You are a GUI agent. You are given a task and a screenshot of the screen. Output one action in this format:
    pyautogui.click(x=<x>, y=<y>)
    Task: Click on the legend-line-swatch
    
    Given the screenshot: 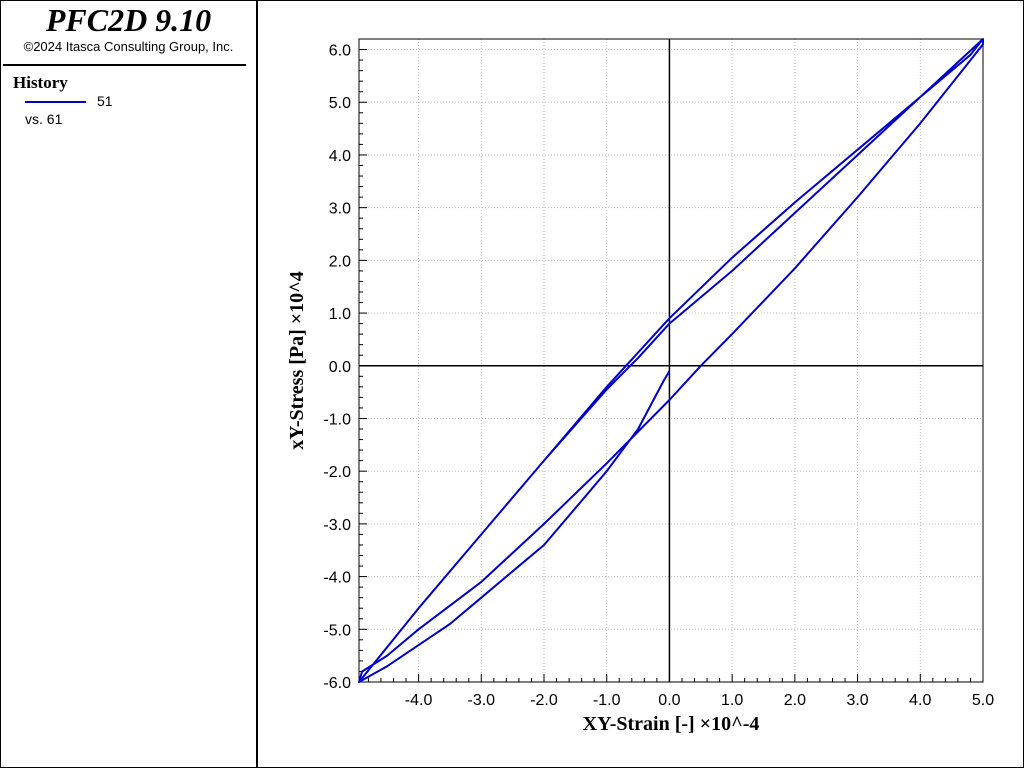 What is the action you would take?
    pyautogui.click(x=55, y=102)
    